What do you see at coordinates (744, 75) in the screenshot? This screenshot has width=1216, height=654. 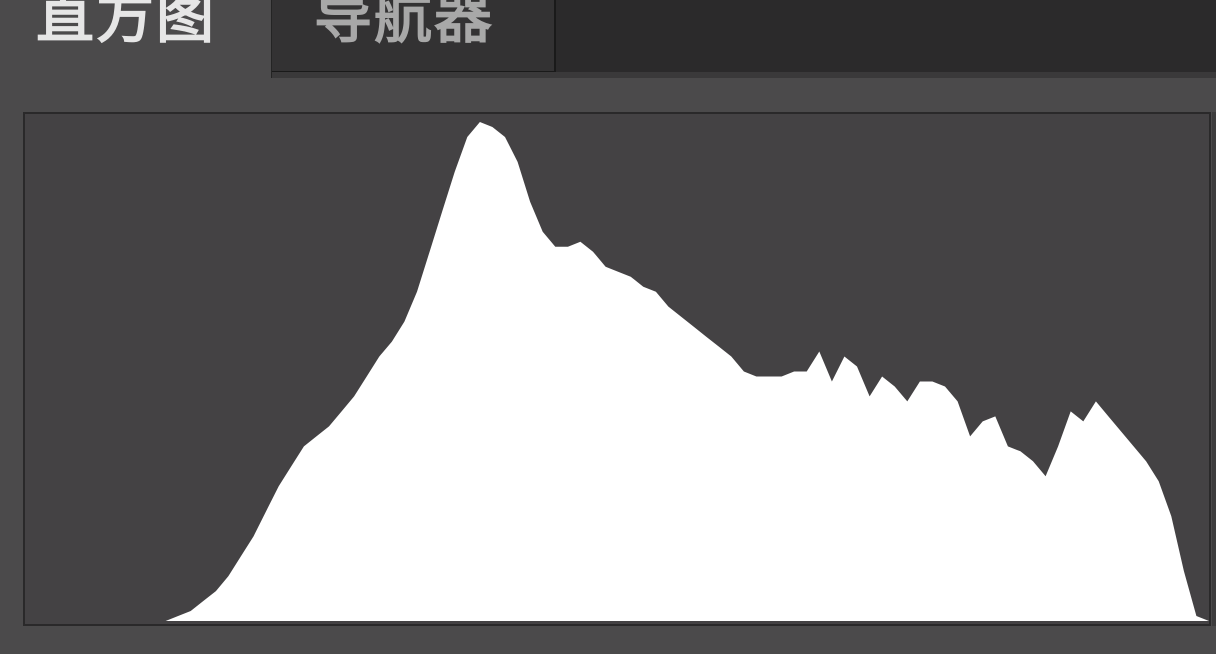 I see `panel-separator` at bounding box center [744, 75].